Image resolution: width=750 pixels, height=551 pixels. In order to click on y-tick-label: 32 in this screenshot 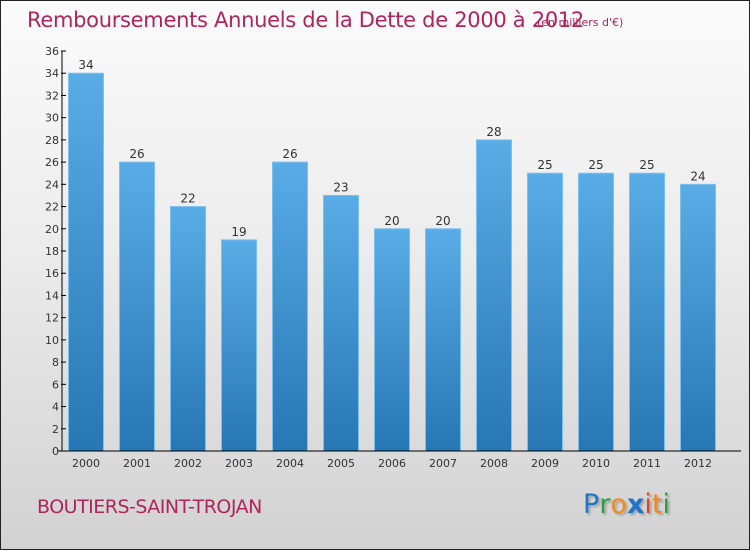, I will do `click(52, 95)`.